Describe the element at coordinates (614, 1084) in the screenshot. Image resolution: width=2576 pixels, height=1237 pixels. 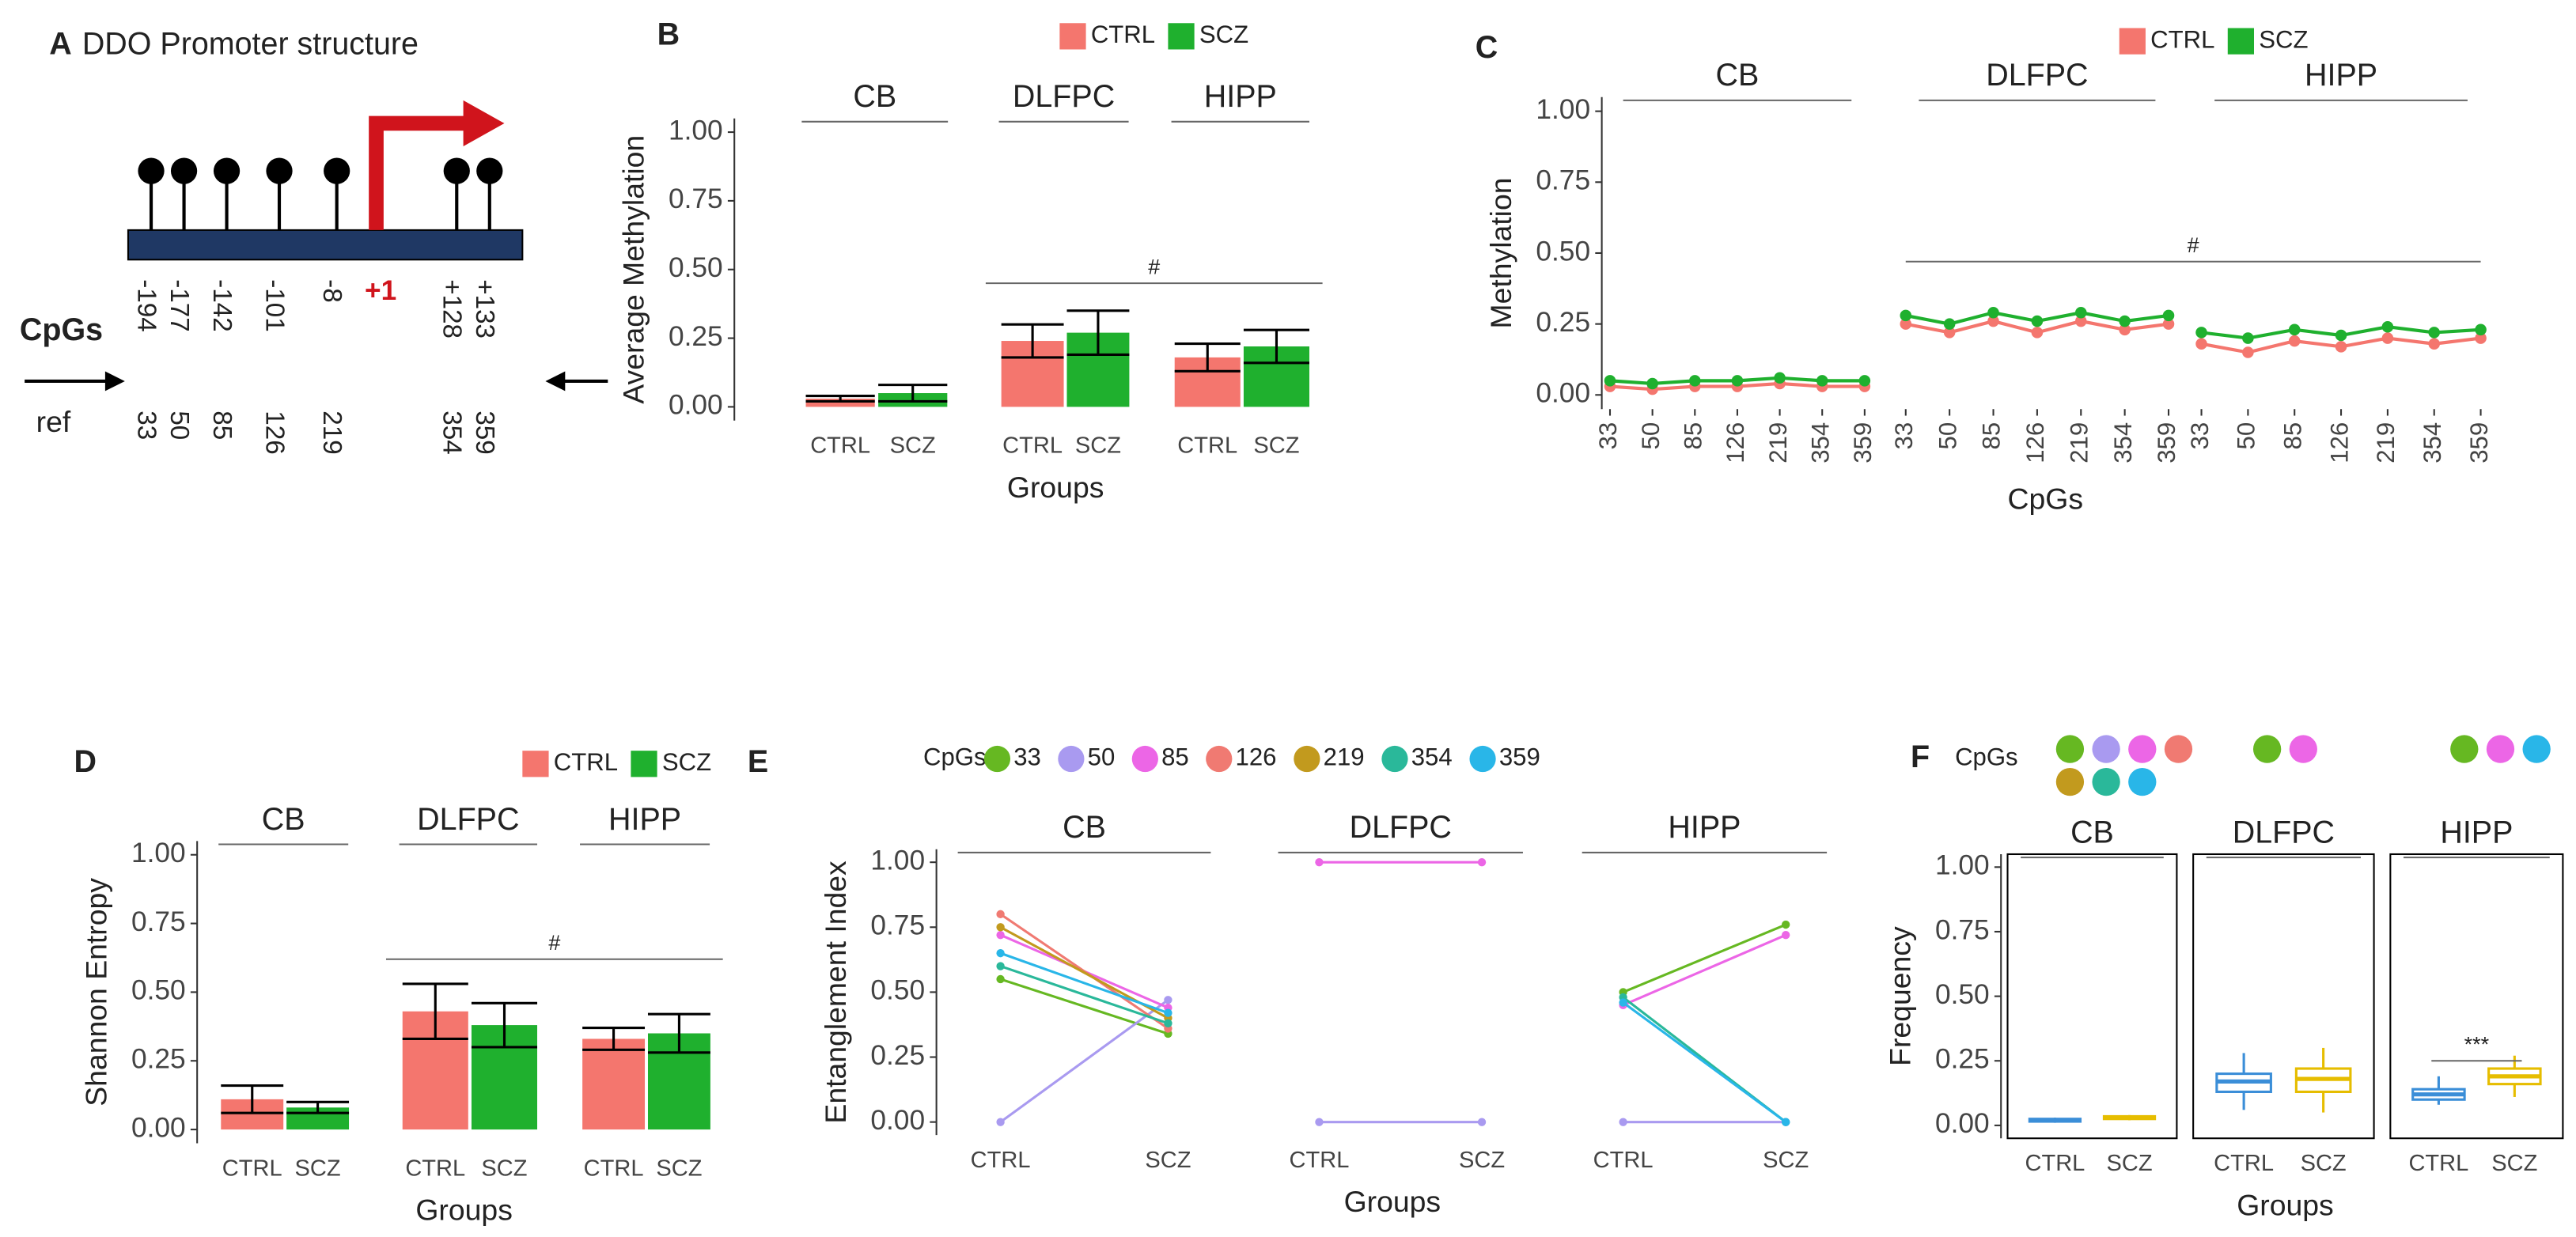
I see `bar` at that location.